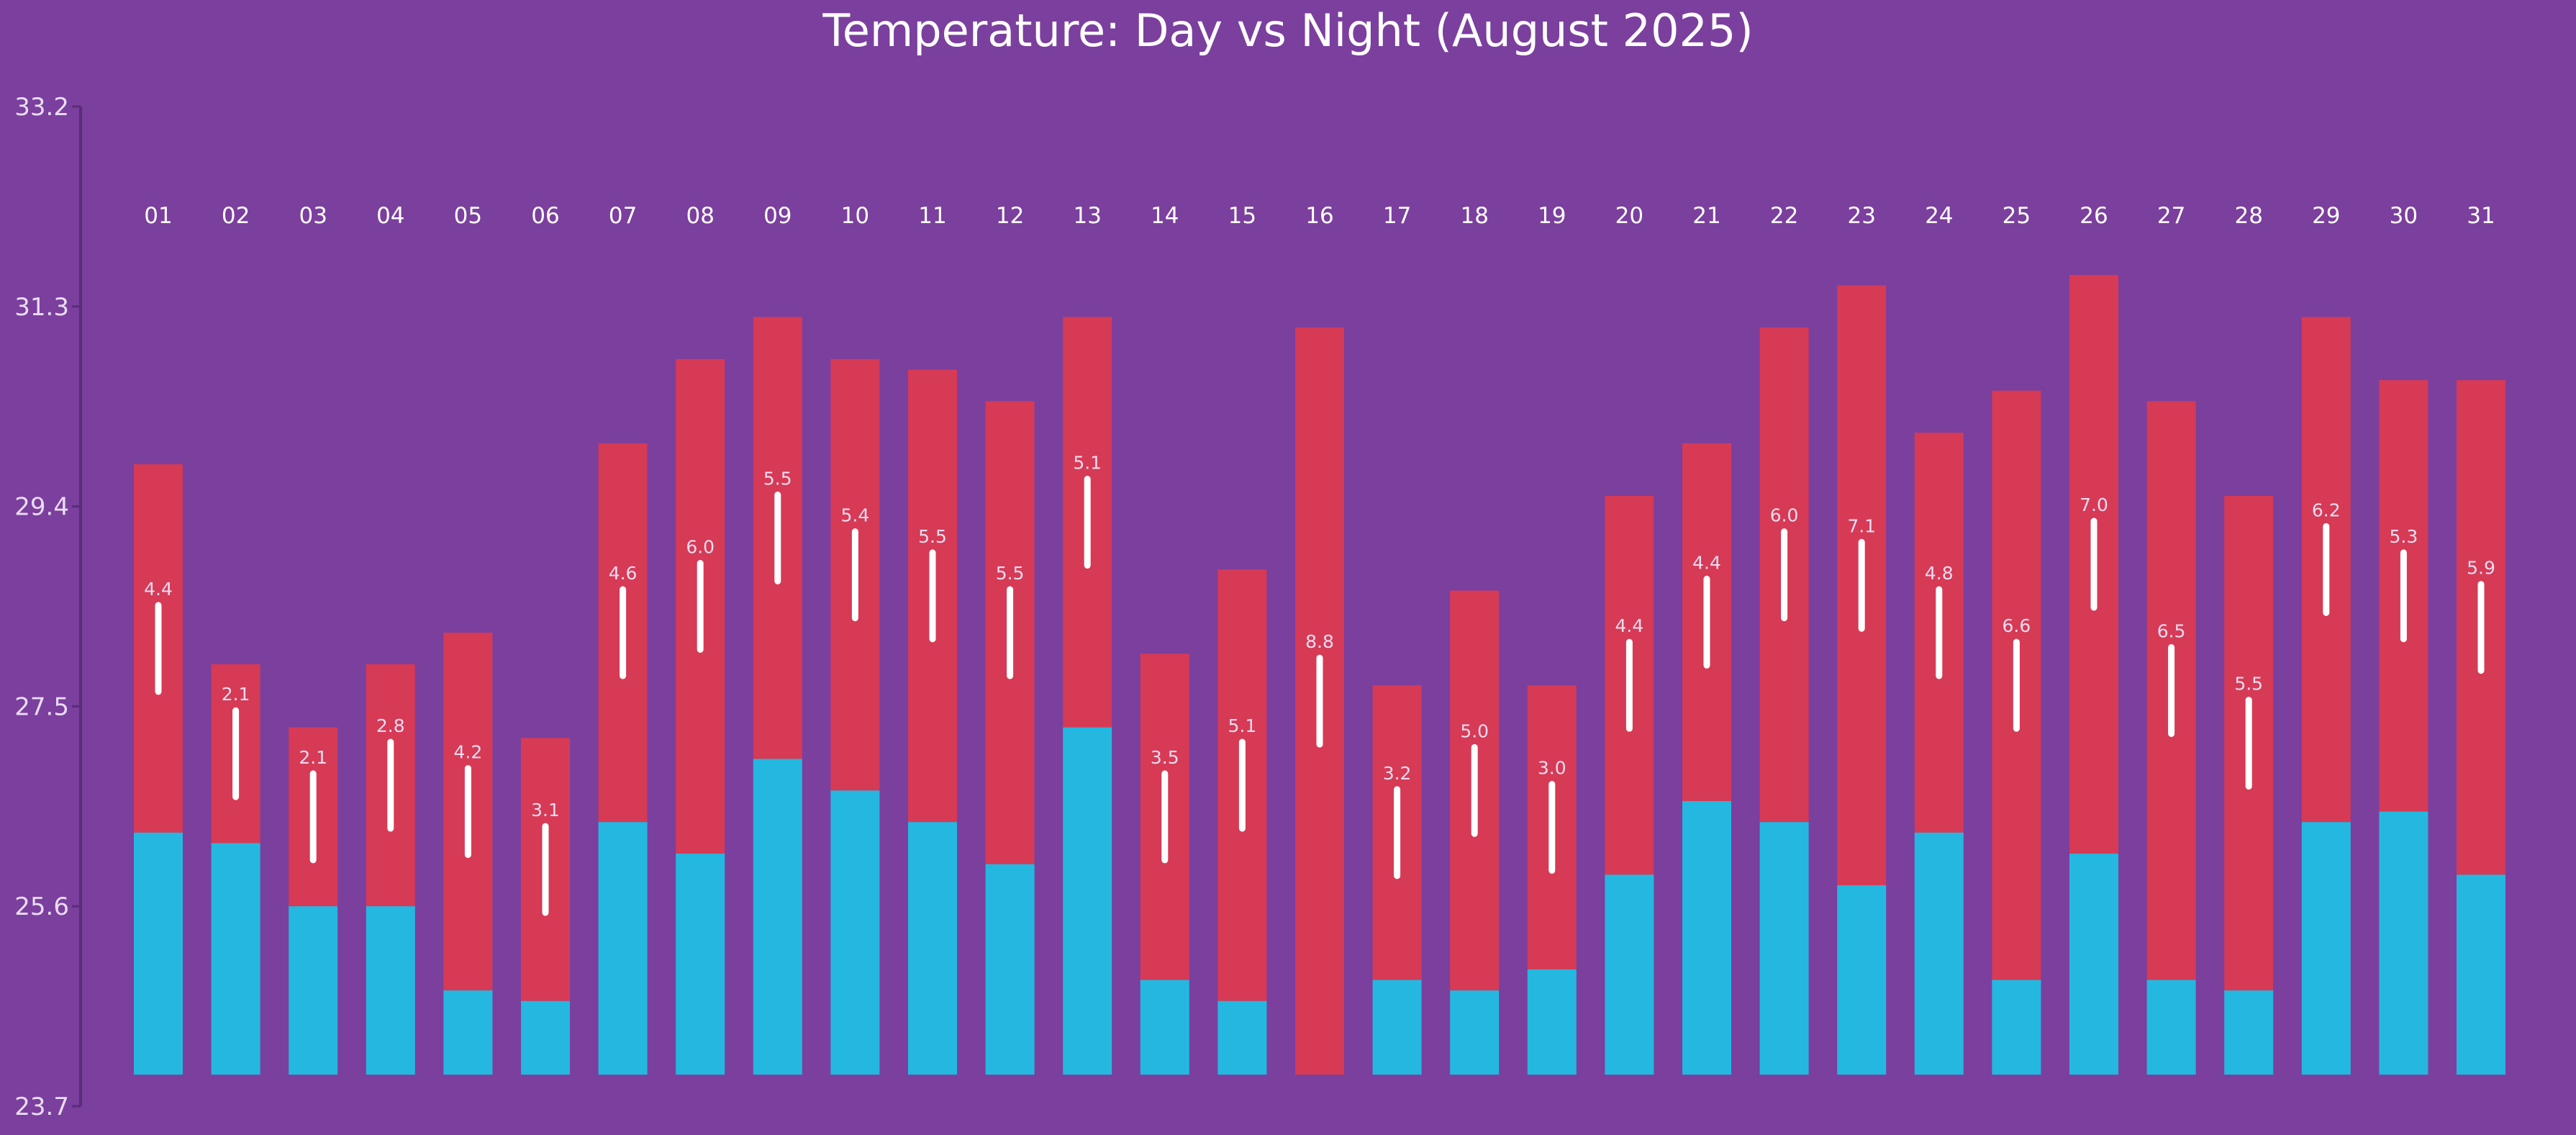 This screenshot has height=1135, width=2576. What do you see at coordinates (2481, 216) in the screenshot?
I see `x-tick-label: 31` at bounding box center [2481, 216].